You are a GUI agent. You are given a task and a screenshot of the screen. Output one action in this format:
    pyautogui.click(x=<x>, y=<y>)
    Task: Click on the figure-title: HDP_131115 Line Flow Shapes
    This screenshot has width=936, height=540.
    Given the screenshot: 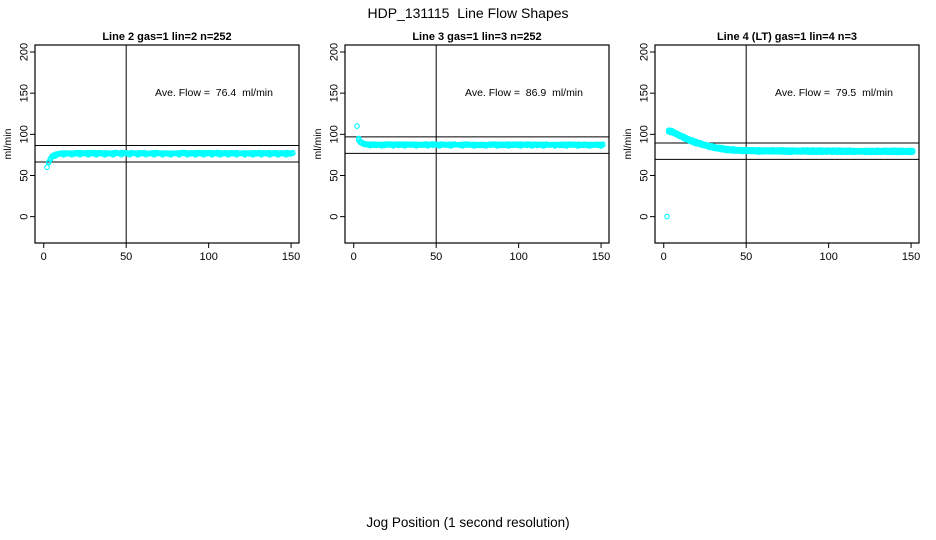 What is the action you would take?
    pyautogui.click(x=468, y=13)
    